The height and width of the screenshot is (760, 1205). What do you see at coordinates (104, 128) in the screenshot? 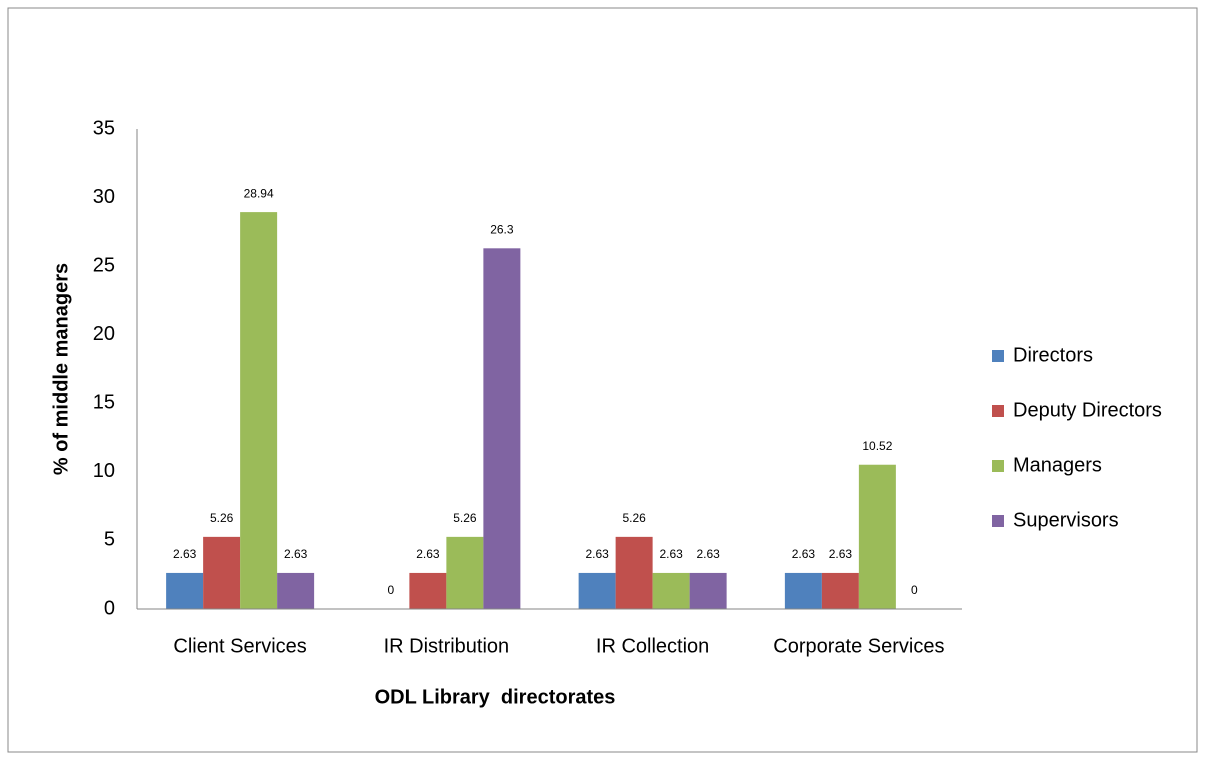
I see `y-tick-label: 35` at bounding box center [104, 128].